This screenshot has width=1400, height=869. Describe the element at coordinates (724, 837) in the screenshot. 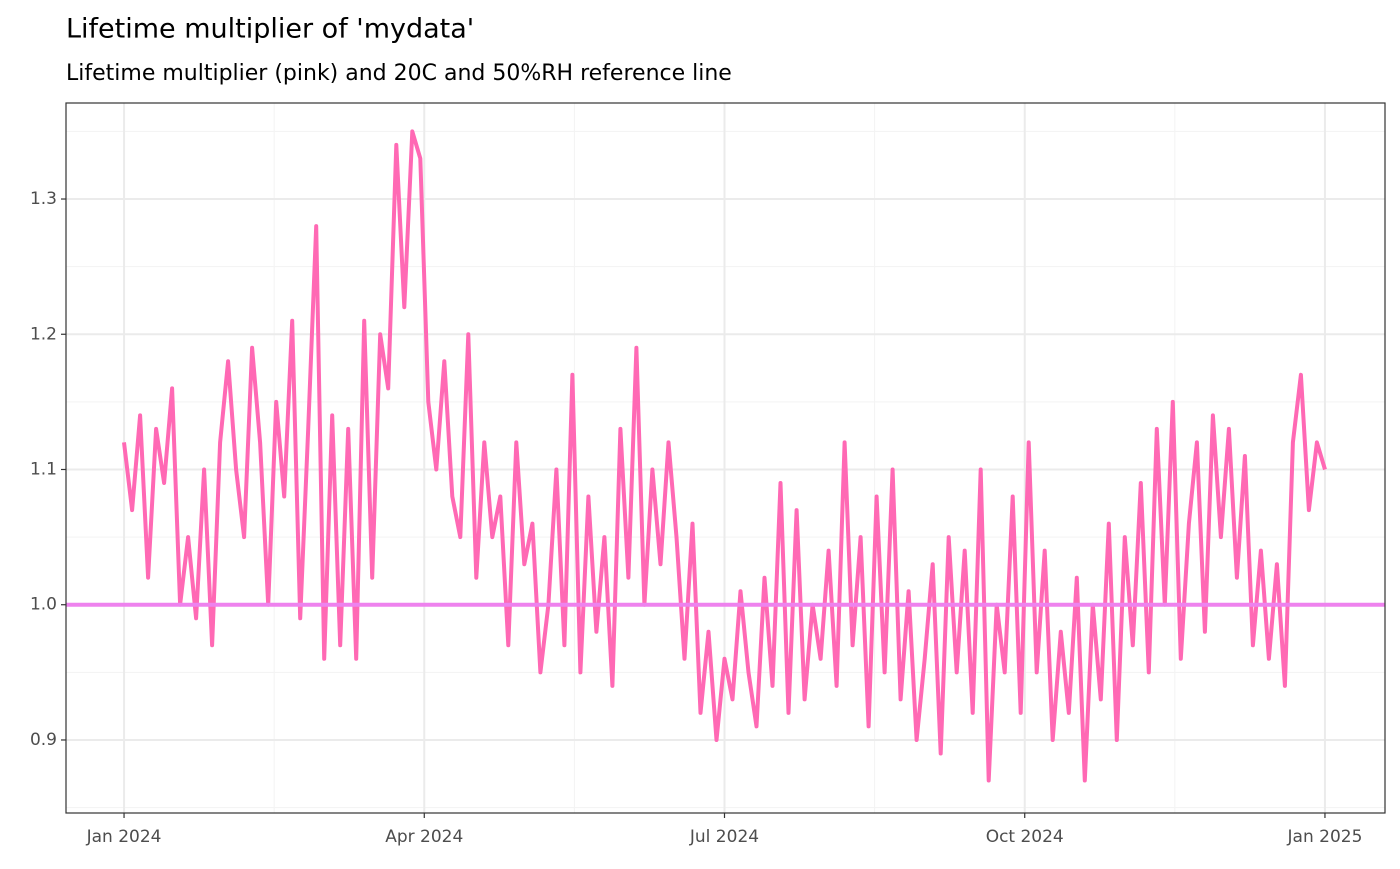

I see `x-tick-label: Jul 2024` at that location.